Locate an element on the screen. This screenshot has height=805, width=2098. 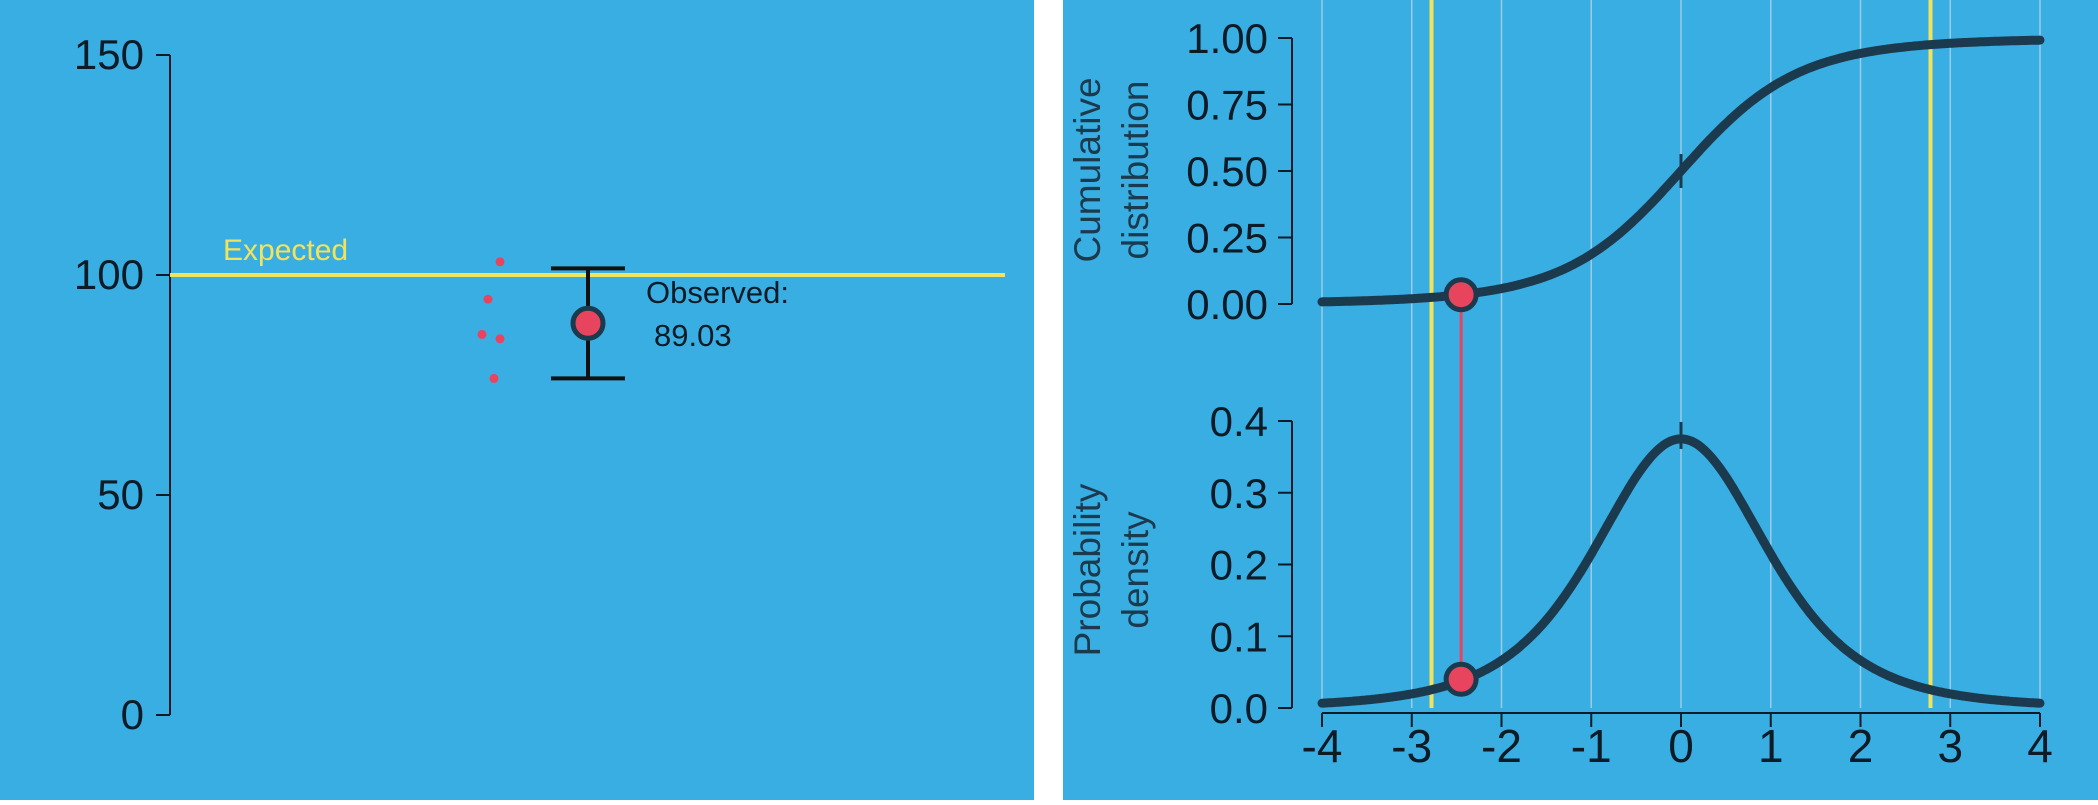
pdf-y-tick-label: 0.3 is located at coordinates (1239, 493).